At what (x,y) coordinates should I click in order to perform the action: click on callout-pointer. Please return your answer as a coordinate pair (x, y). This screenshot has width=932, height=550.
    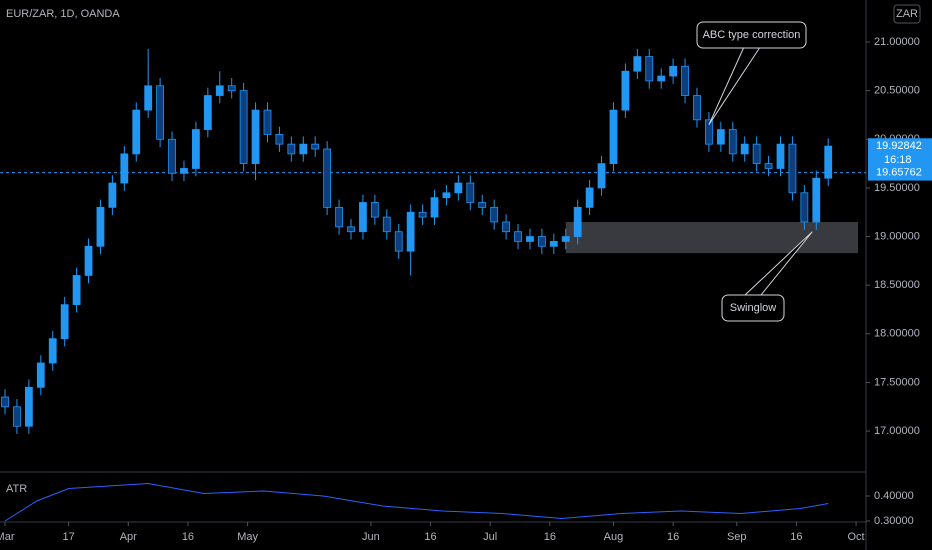
    Looking at the image, I should click on (778, 263).